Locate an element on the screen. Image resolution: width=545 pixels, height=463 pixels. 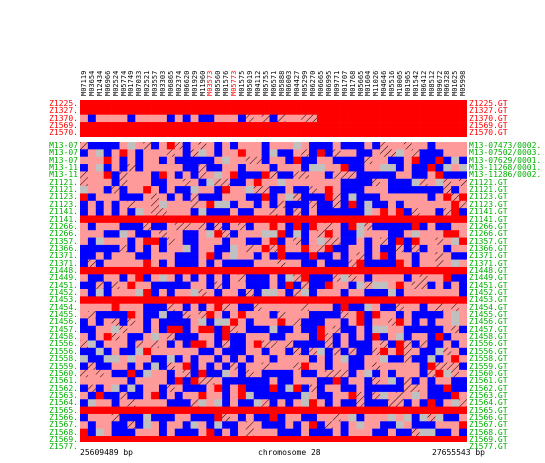
marker-label: M05299 is located at coordinates (305, 83).